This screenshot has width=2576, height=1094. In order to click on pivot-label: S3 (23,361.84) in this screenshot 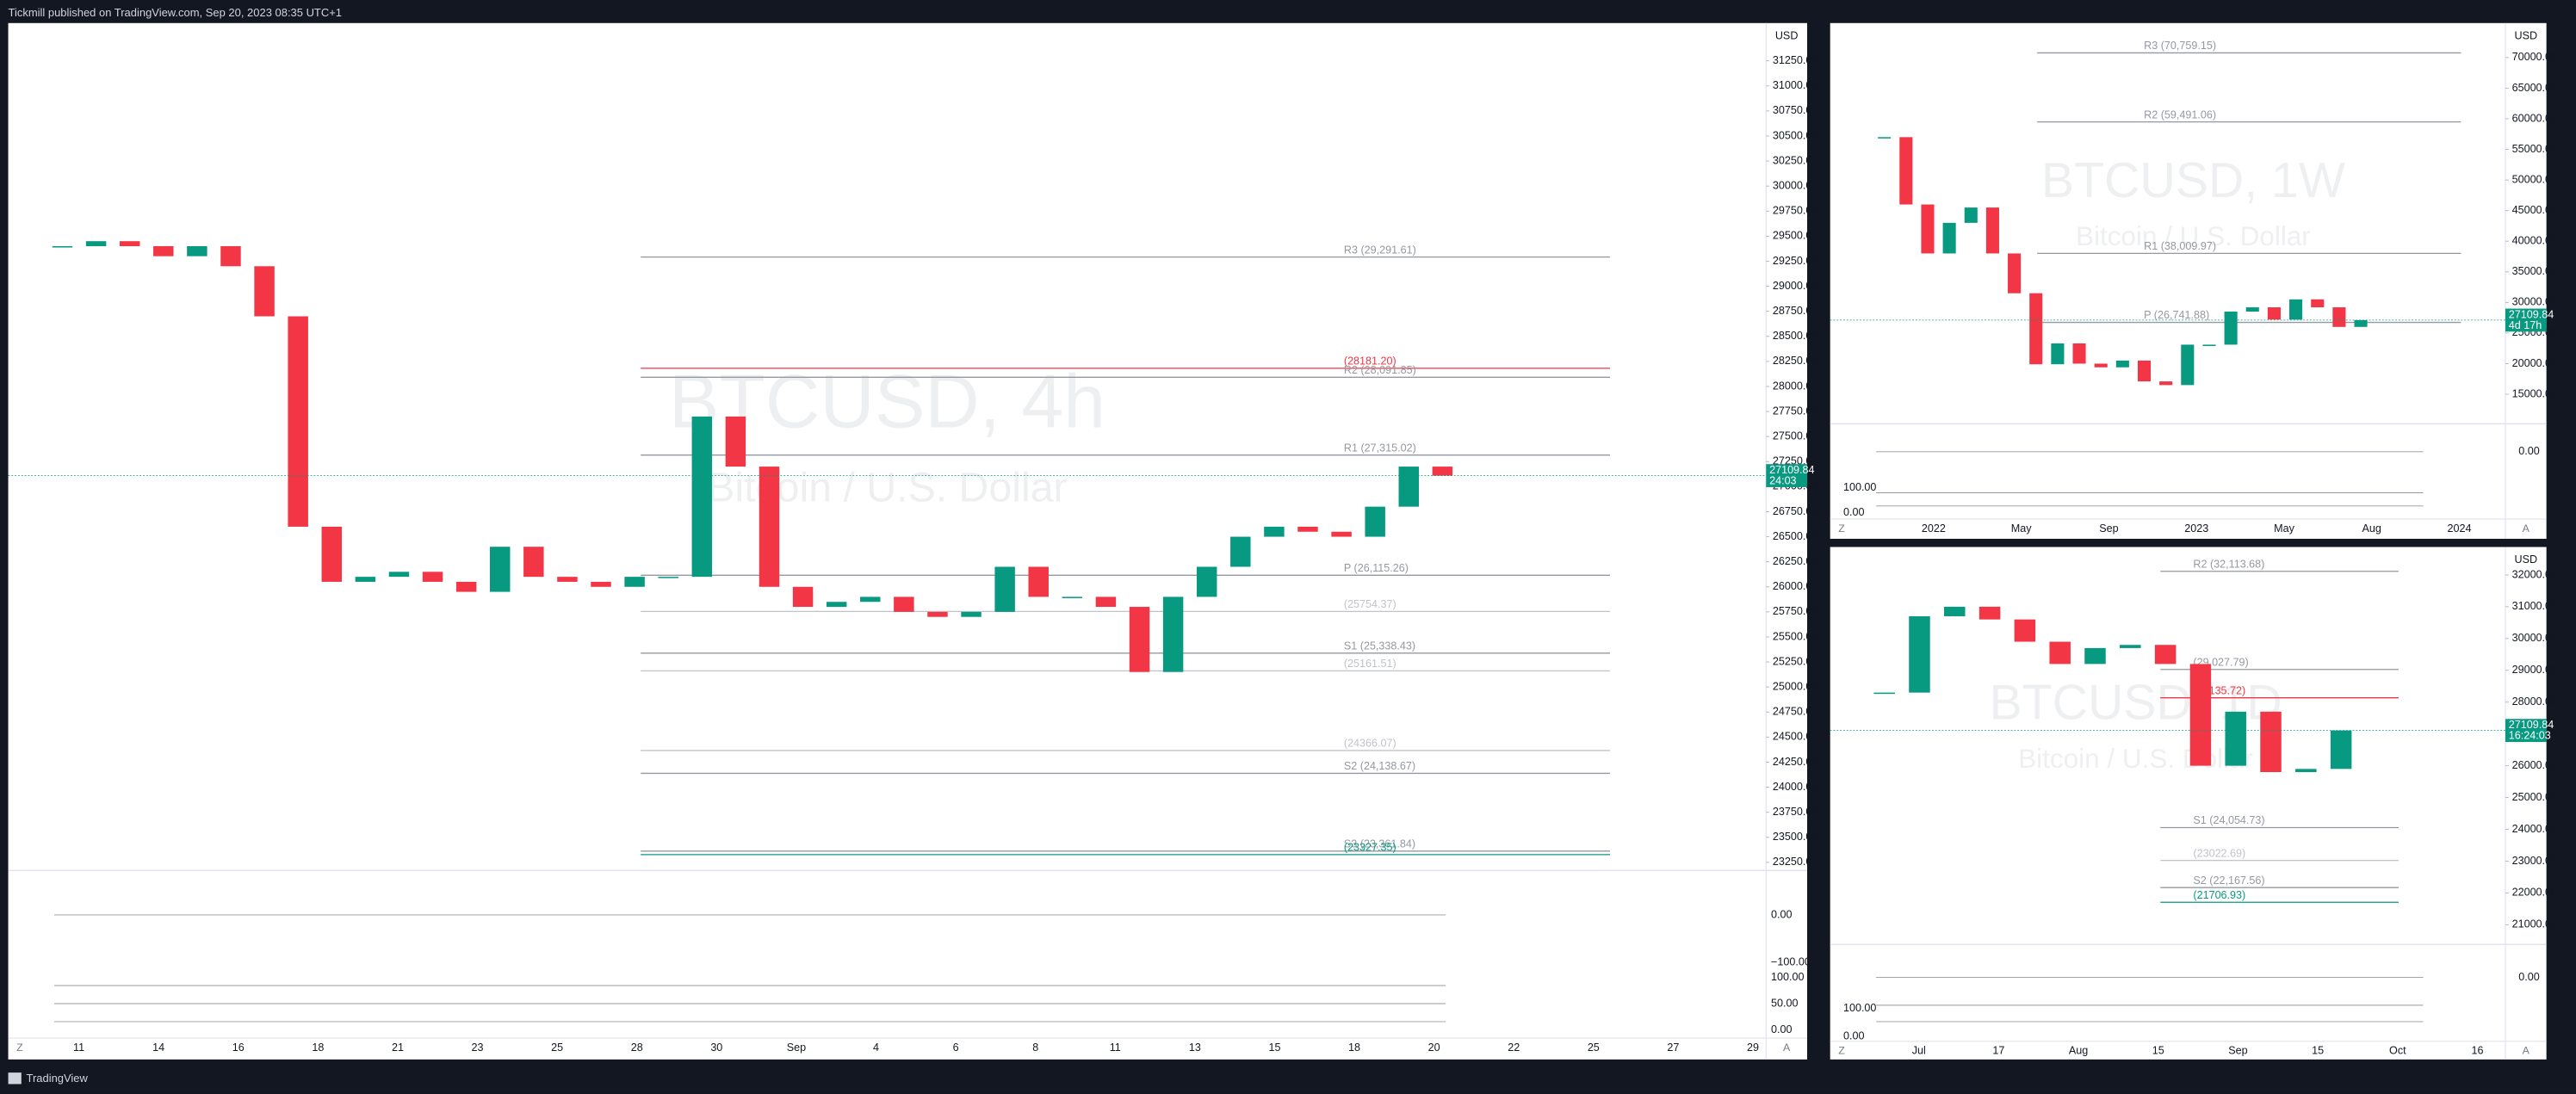, I will do `click(1379, 844)`.